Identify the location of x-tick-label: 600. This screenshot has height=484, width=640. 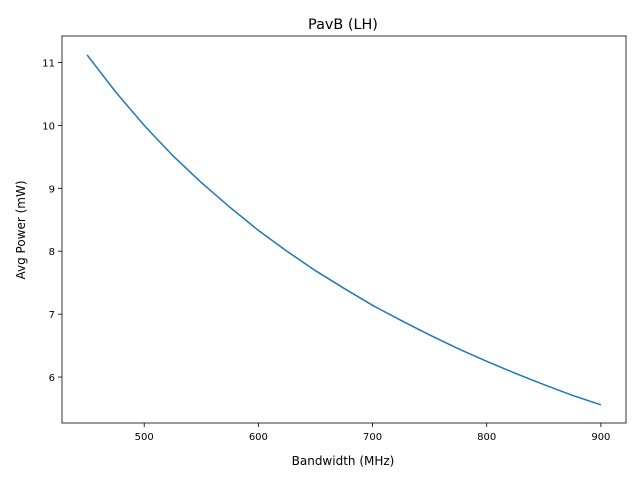
(258, 437).